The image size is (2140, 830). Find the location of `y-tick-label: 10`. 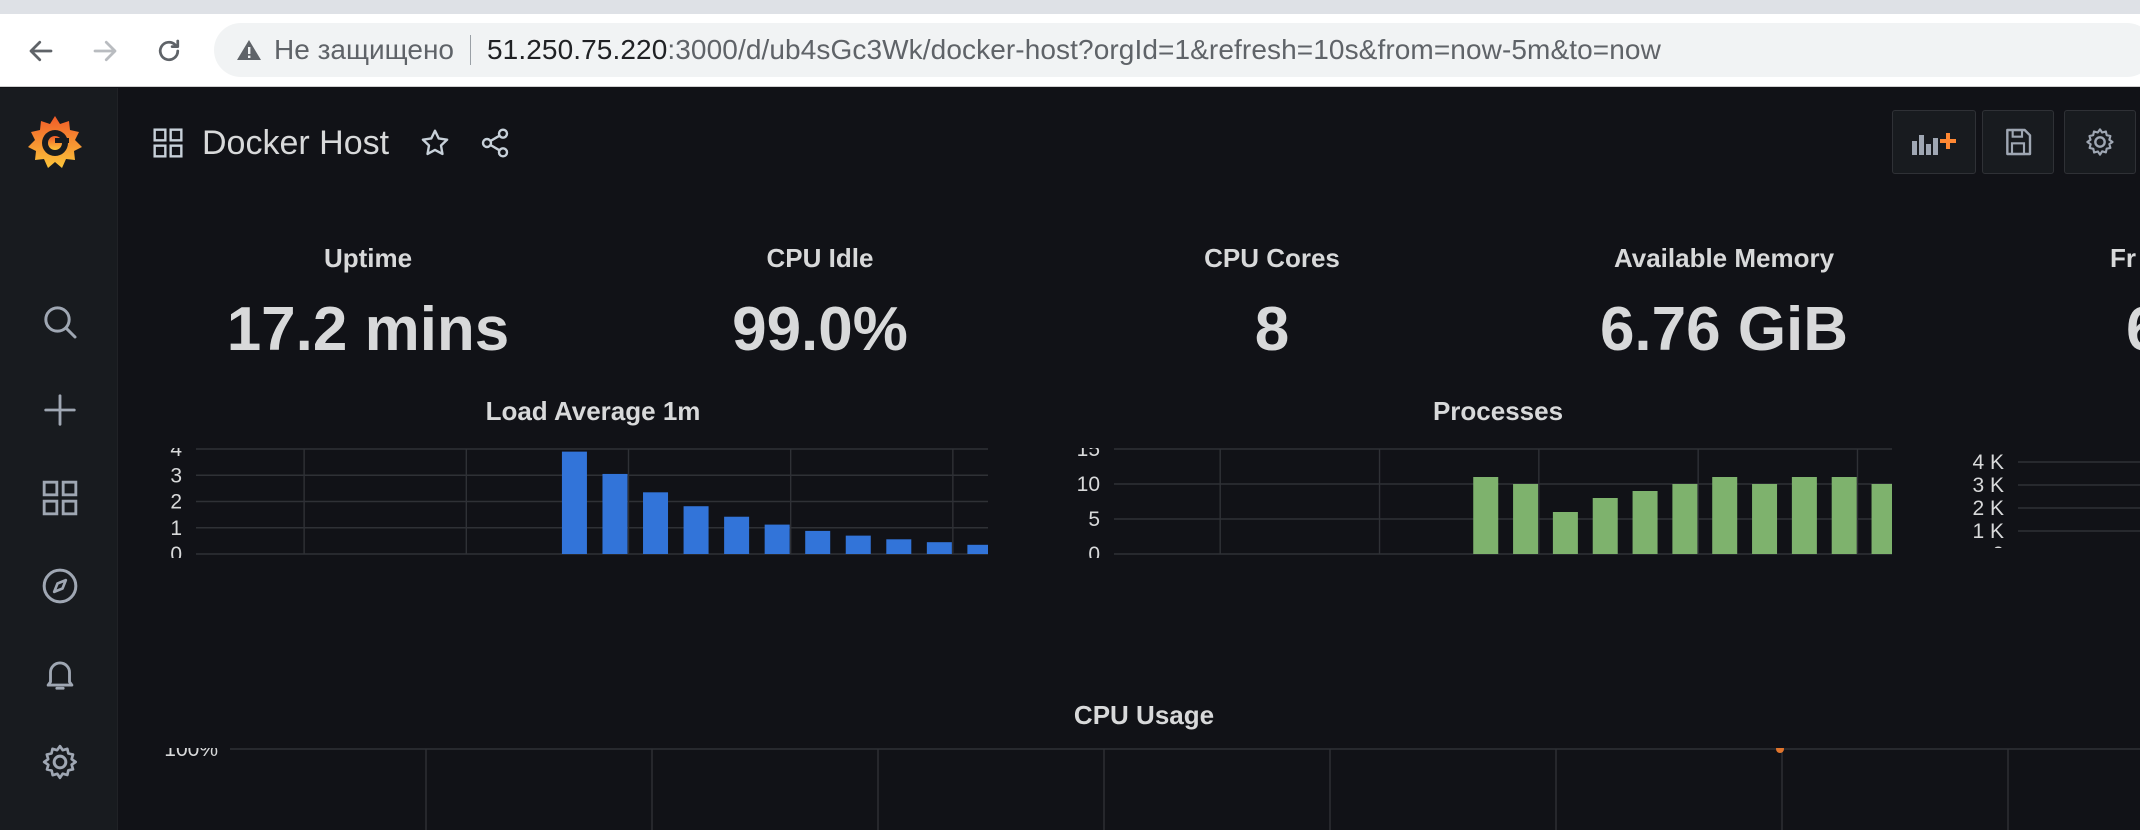

y-tick-label: 10 is located at coordinates (1088, 484).